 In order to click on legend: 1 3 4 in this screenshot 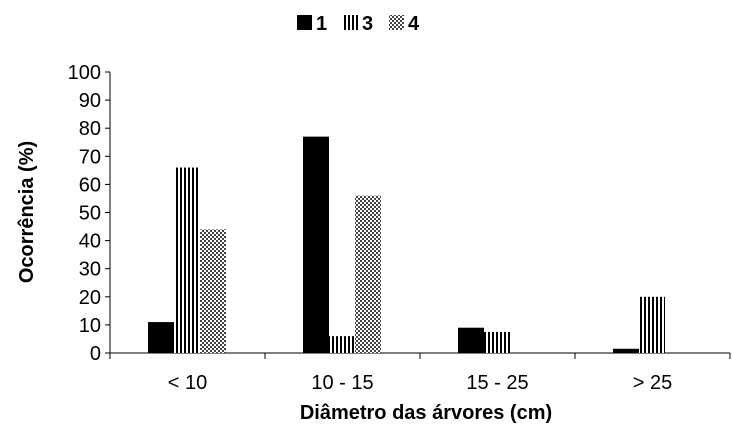, I will do `click(358, 24)`.